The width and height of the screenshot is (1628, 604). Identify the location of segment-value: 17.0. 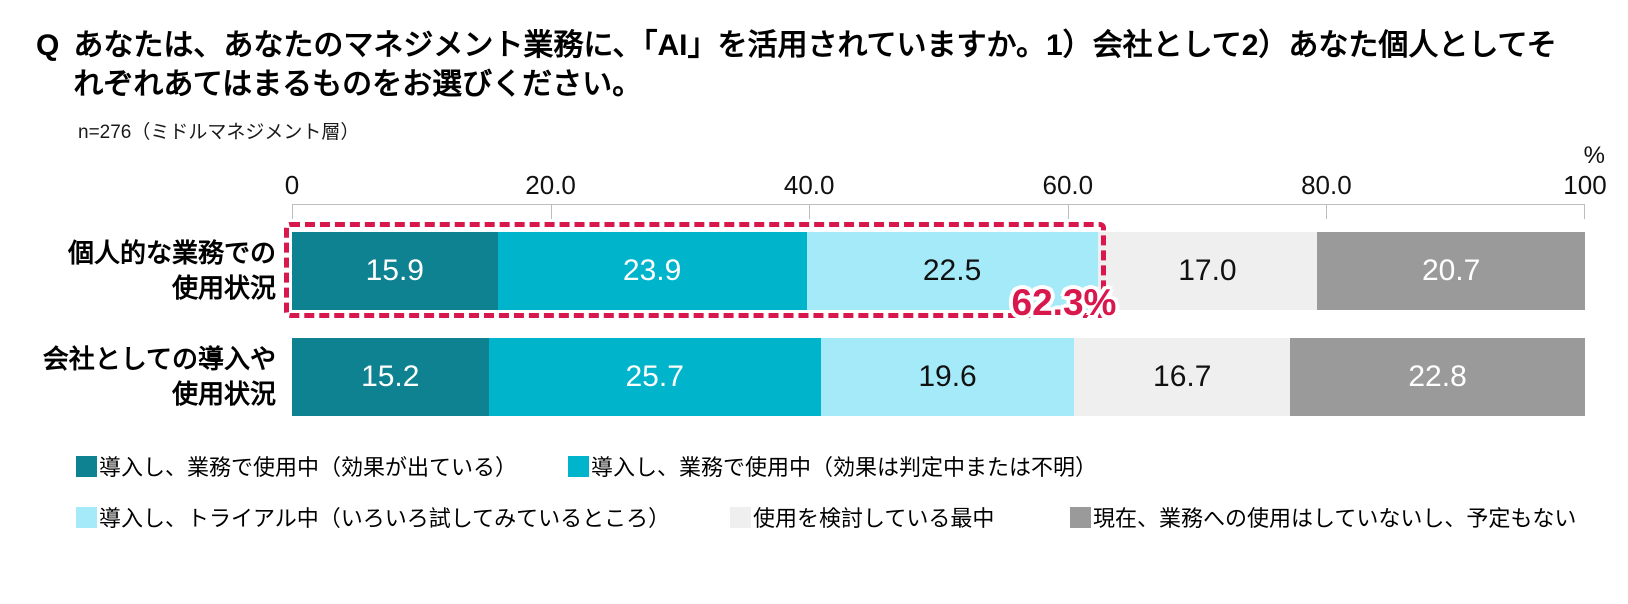
(1207, 270).